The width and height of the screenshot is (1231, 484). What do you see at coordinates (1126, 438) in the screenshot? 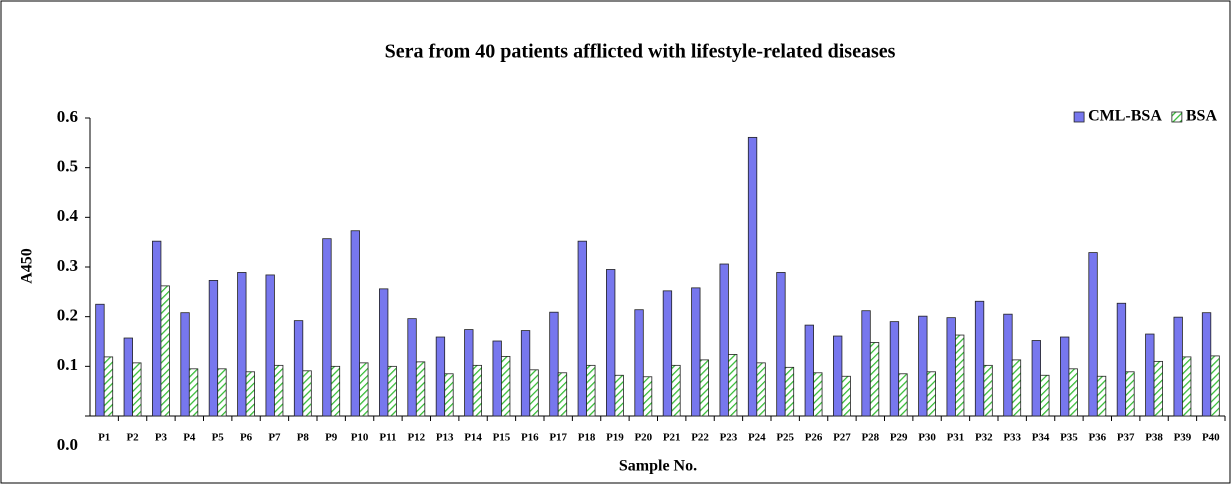
I see `x-tick-label: P37` at bounding box center [1126, 438].